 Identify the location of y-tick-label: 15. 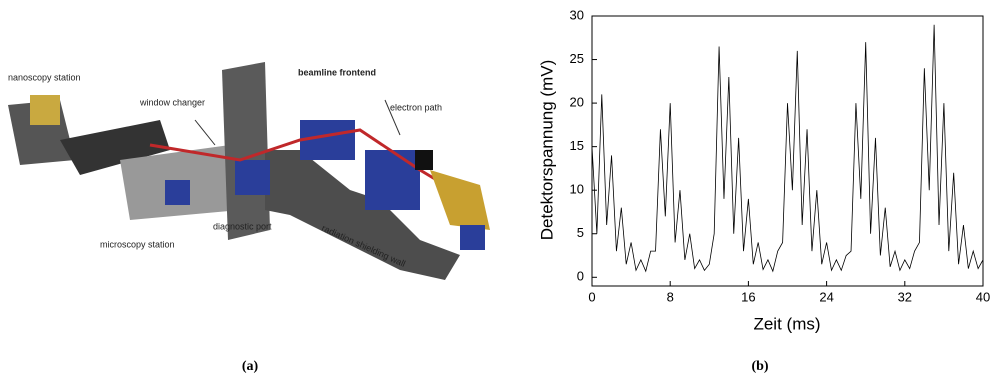
(577, 145).